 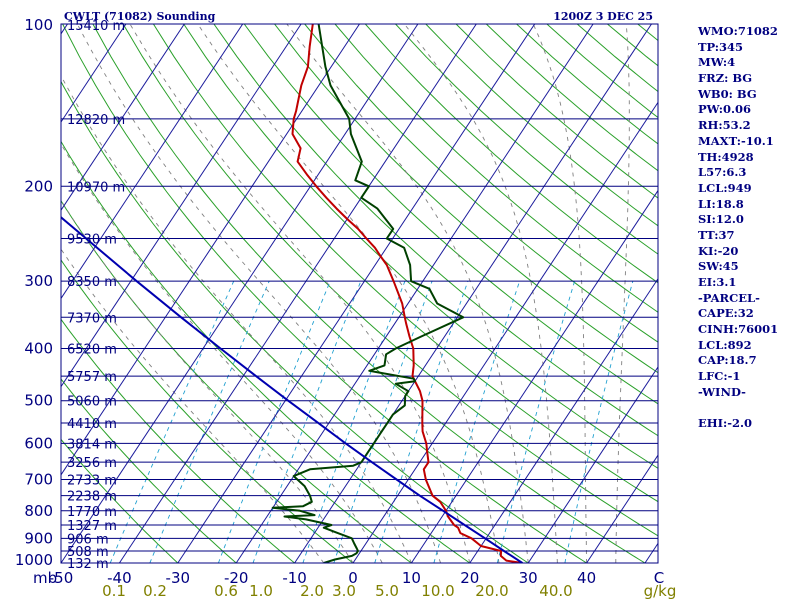 What do you see at coordinates (88, 564) in the screenshot?
I see `height-label: 132 m` at bounding box center [88, 564].